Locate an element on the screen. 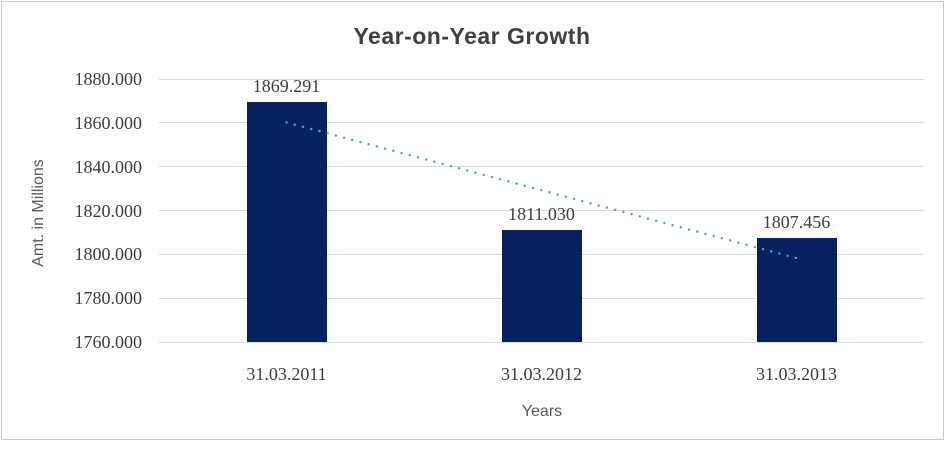  y-tick-label: 1800.000 is located at coordinates (108, 254).